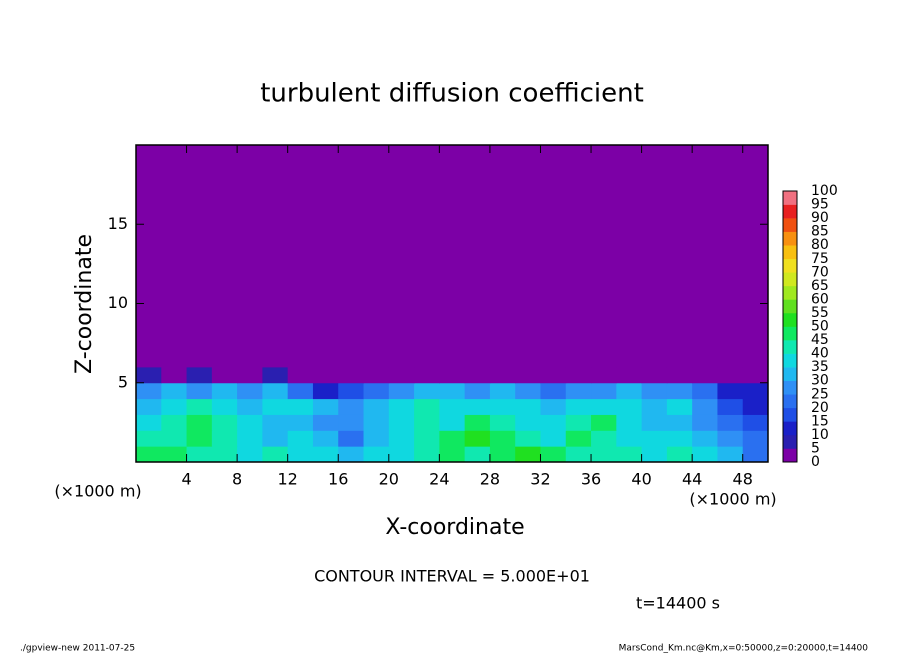  What do you see at coordinates (820, 313) in the screenshot?
I see `colorbar-label: 55` at bounding box center [820, 313].